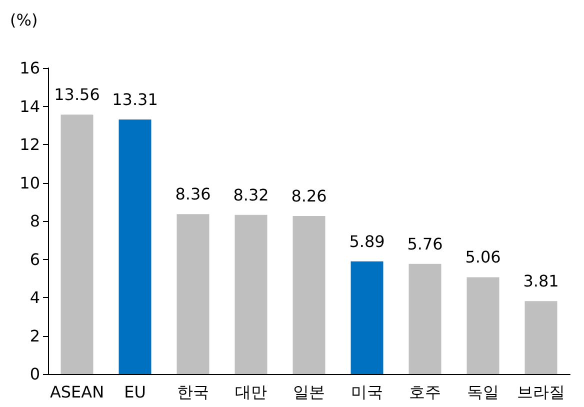 Image resolution: width=584 pixels, height=407 pixels. I want to click on data-label: 5.89, so click(367, 241).